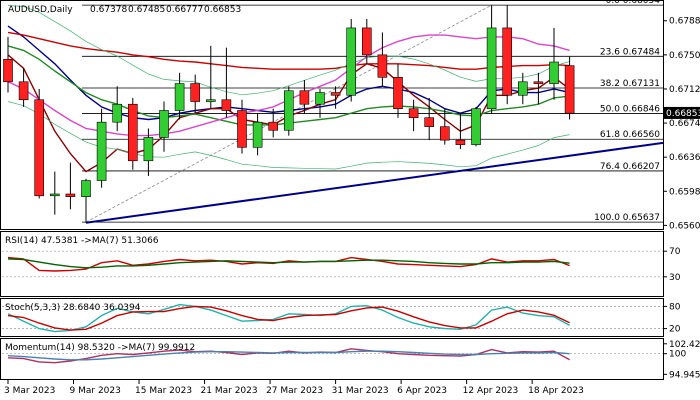  I want to click on current-price-label: 0.66853, so click(683, 114).